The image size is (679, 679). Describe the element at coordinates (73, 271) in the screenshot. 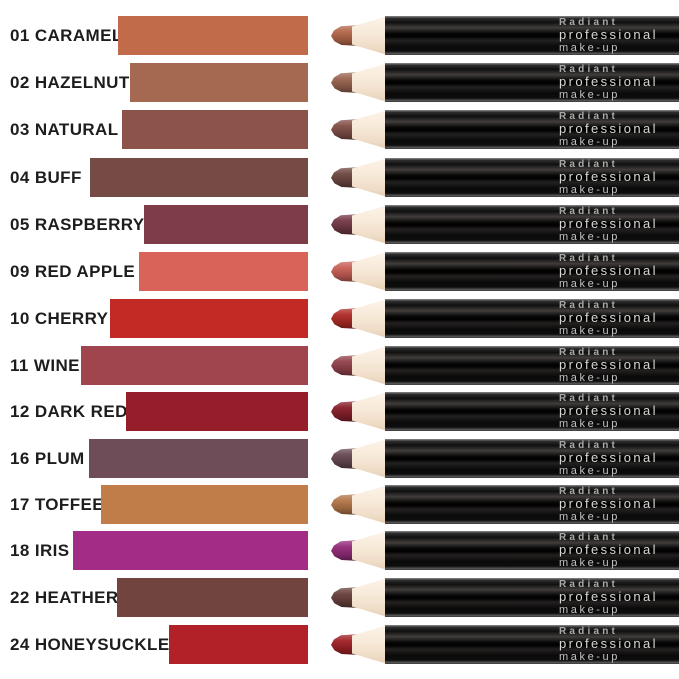

I see `shade-label: 09 RED APPLE` at that location.